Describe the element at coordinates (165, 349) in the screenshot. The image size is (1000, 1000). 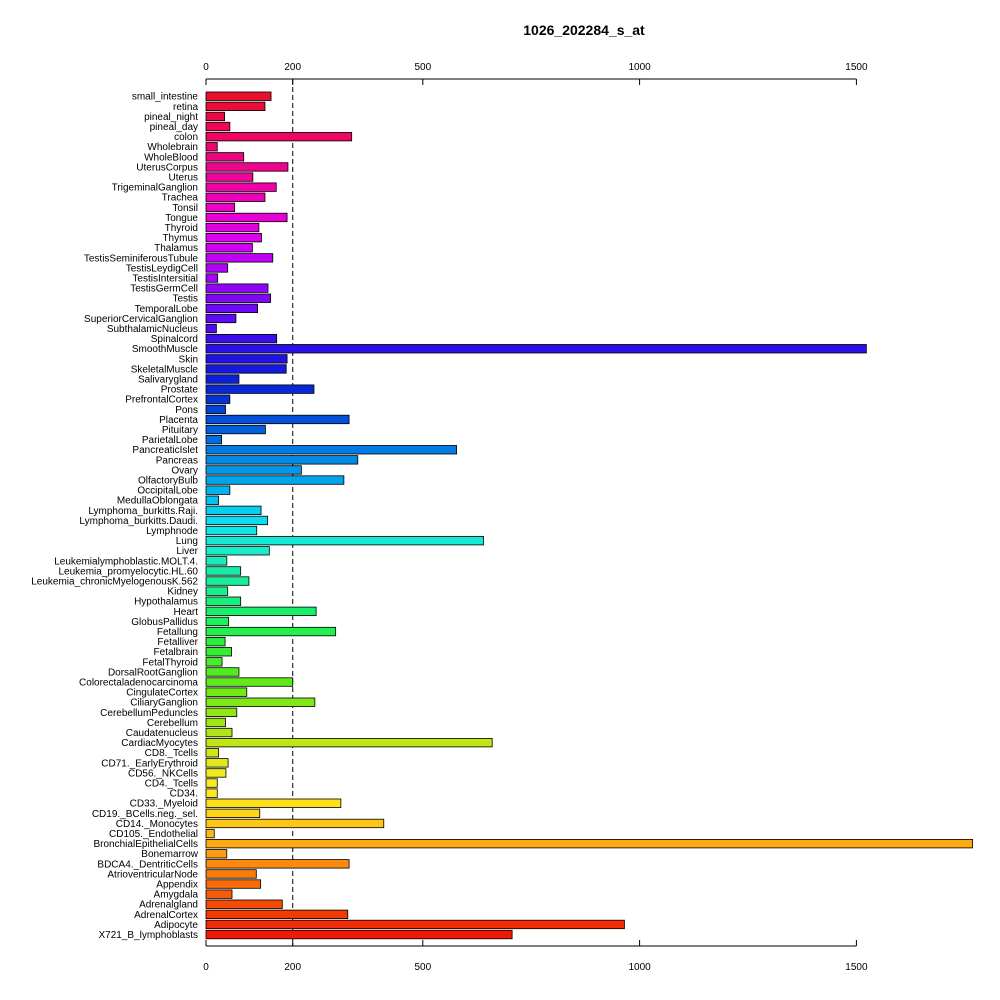
I see `category-label: SmoothMuscle` at that location.